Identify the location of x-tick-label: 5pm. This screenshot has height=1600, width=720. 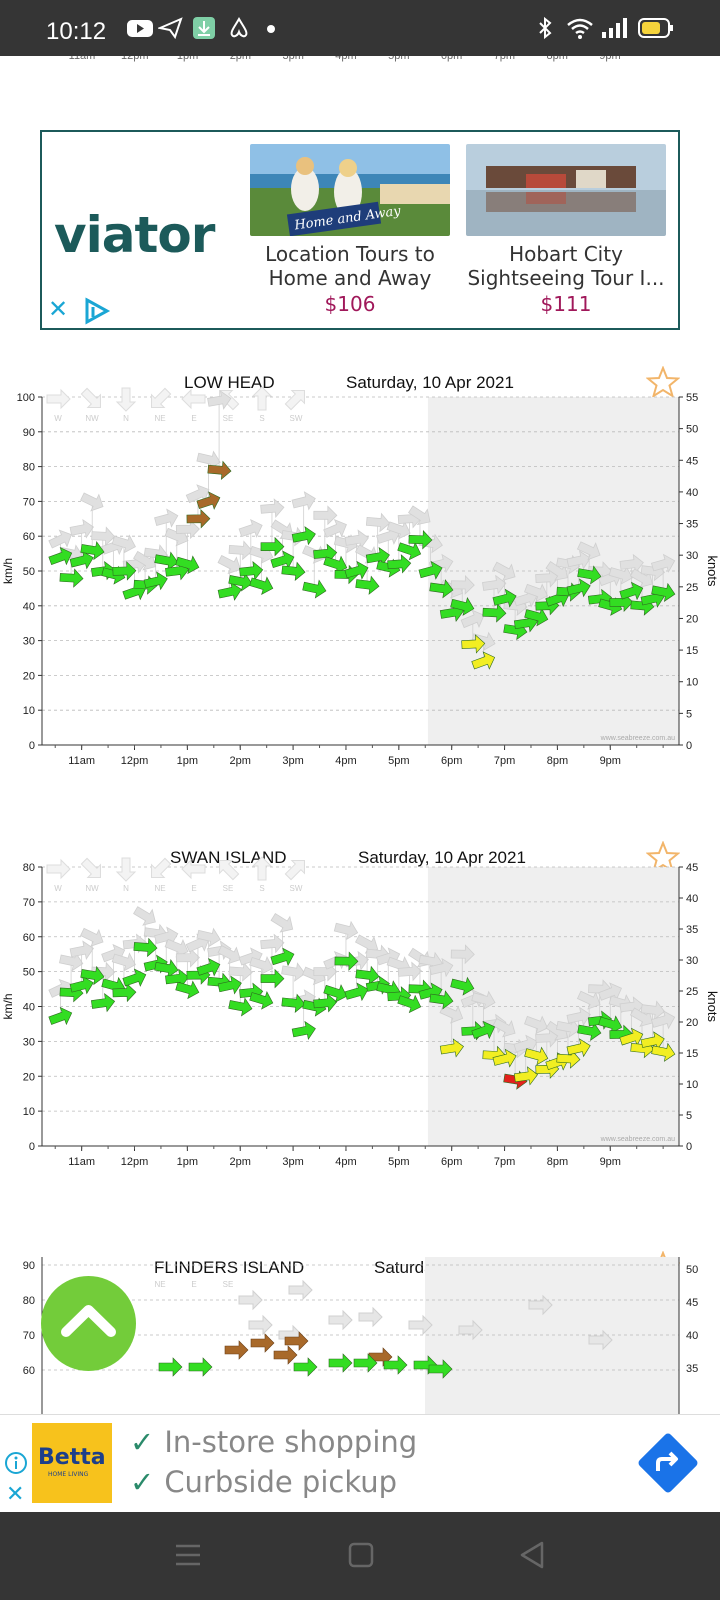
(398, 761).